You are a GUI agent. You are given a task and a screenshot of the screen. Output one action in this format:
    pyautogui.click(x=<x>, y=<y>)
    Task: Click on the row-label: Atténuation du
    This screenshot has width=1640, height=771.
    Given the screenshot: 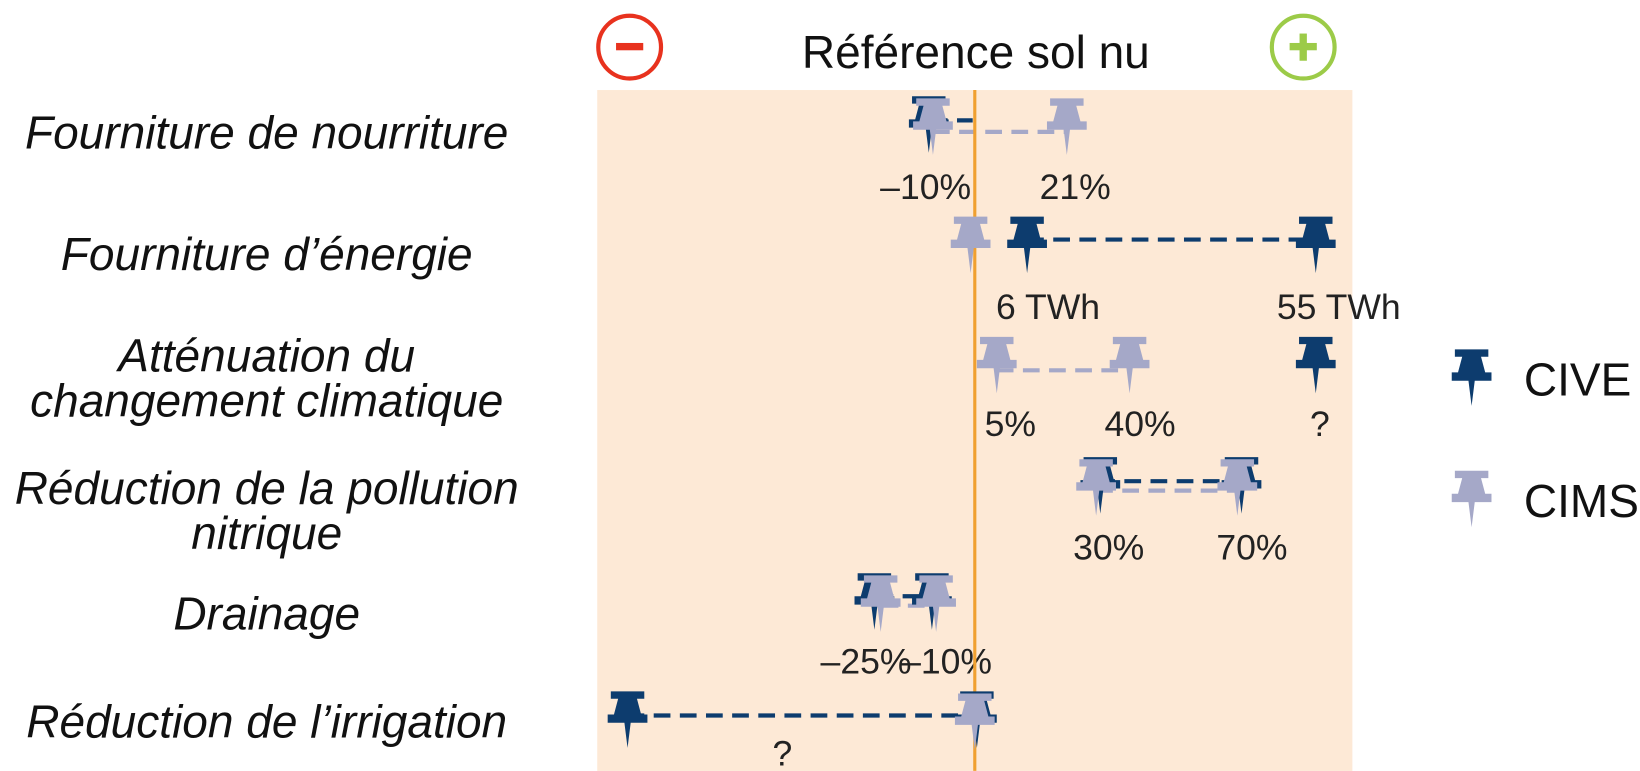 What is the action you would take?
    pyautogui.click(x=265, y=355)
    